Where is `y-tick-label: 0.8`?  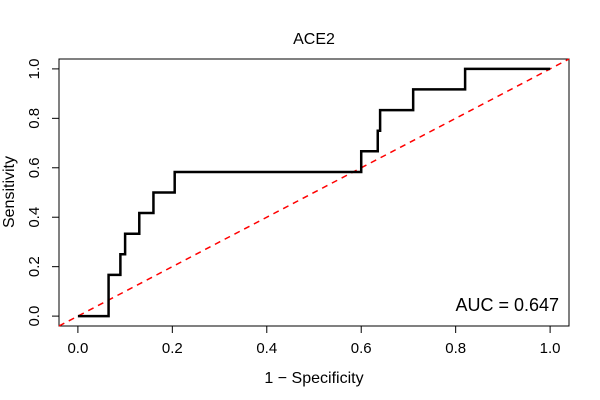
y-tick-label: 0.8 is located at coordinates (34, 118).